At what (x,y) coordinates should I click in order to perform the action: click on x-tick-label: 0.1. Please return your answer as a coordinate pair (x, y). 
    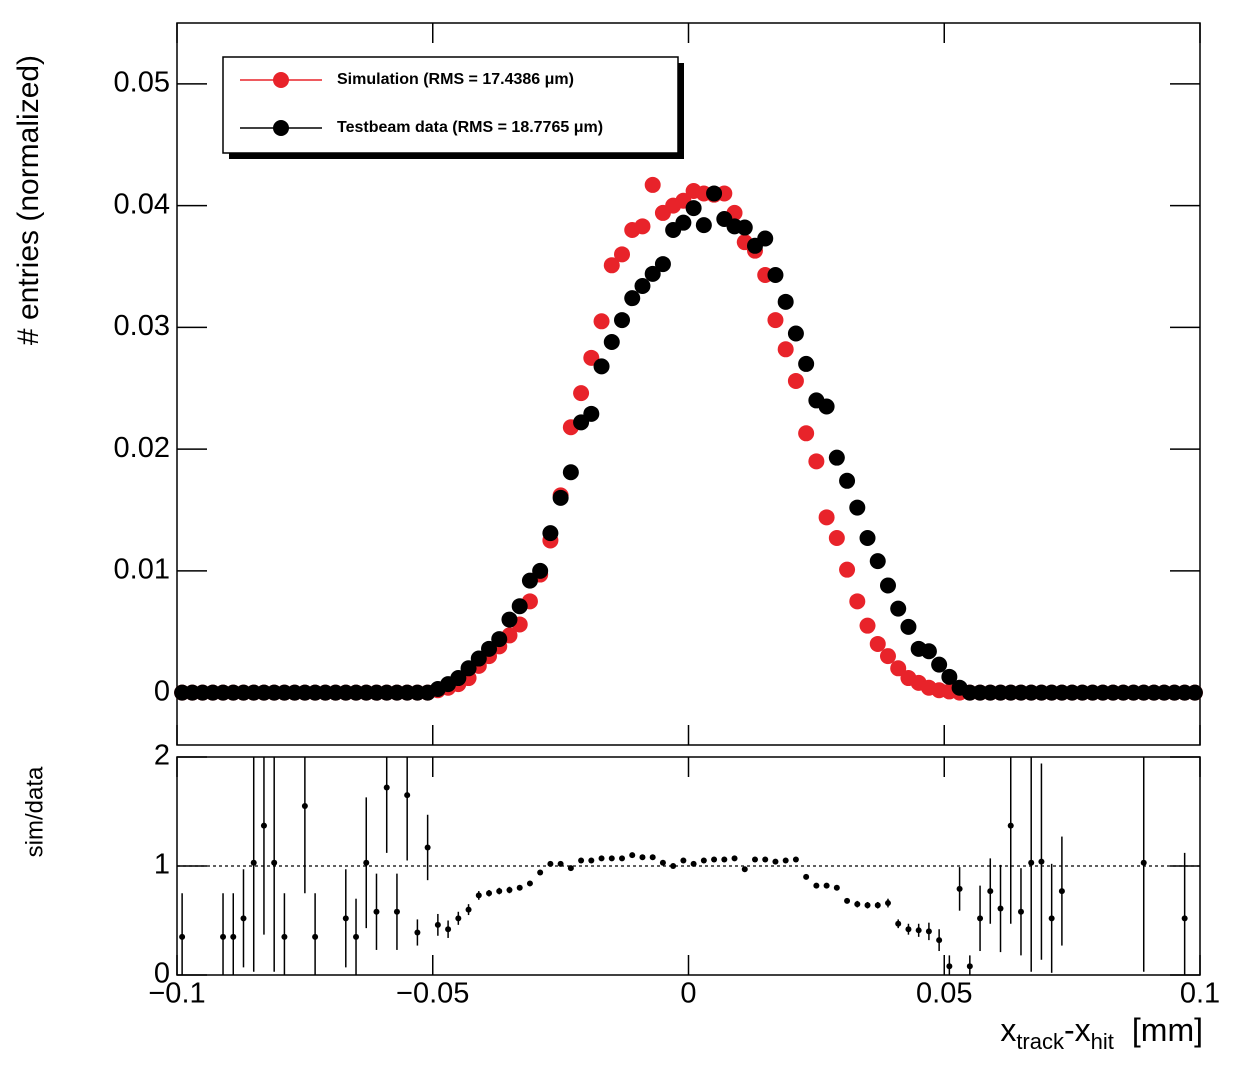
    Looking at the image, I should click on (1200, 994).